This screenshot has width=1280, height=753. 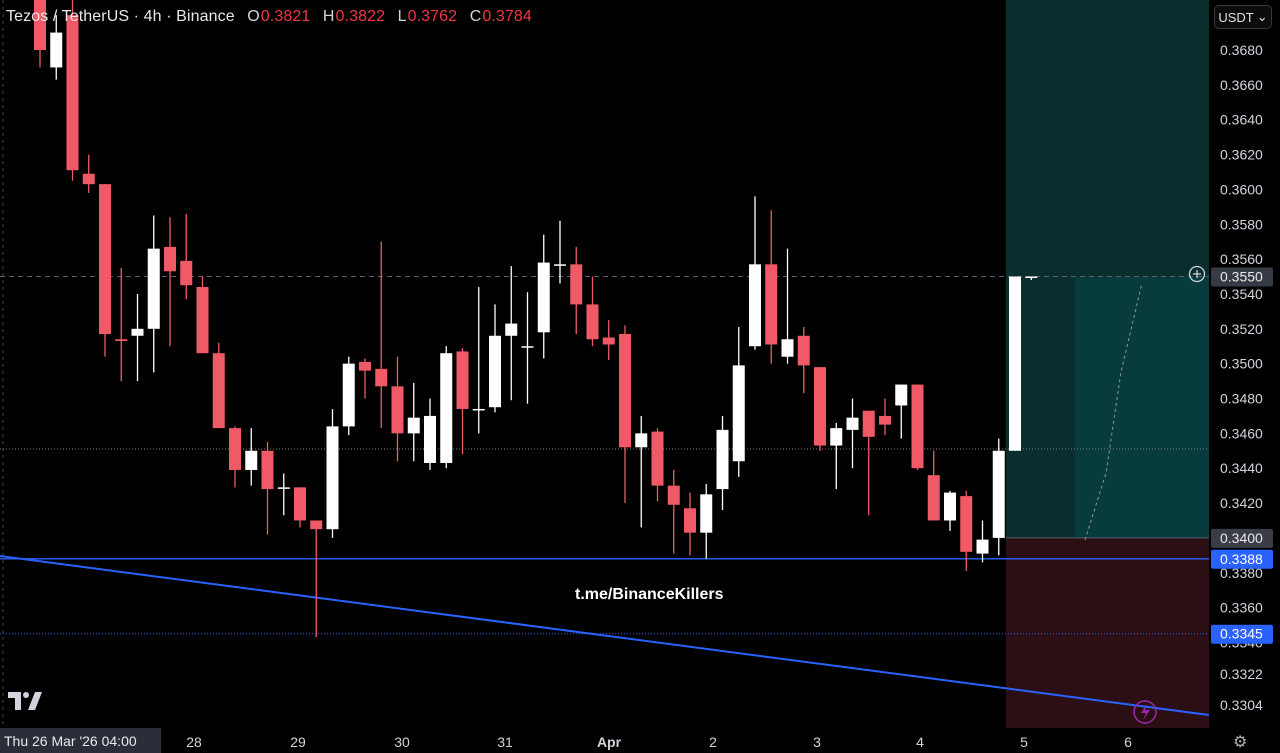 What do you see at coordinates (1241, 155) in the screenshot?
I see `price-tick-label: 0.3620` at bounding box center [1241, 155].